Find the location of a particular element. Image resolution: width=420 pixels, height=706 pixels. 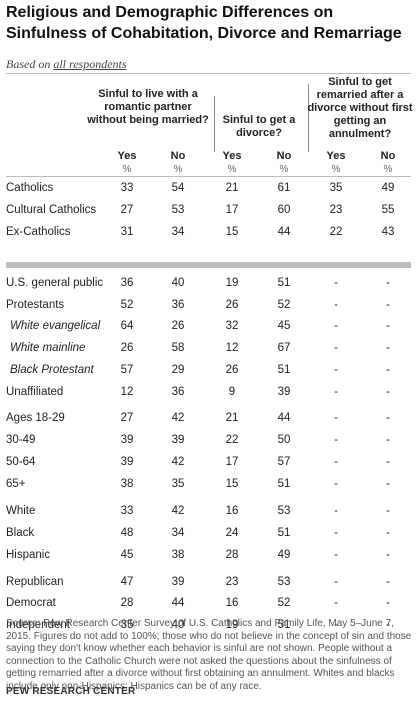

row-label: White is located at coordinates (21, 511).